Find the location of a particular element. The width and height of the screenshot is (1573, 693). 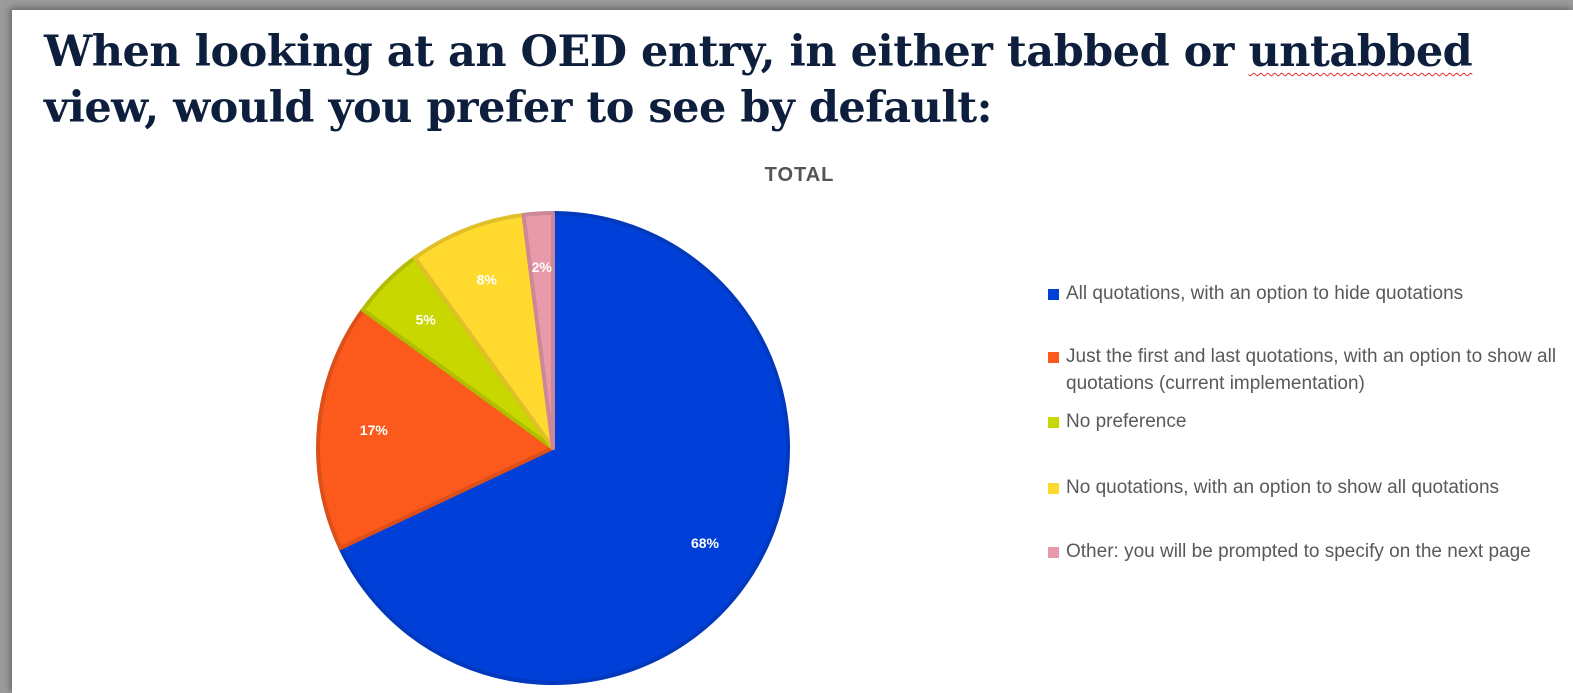

pie-data-label-5: 2% is located at coordinates (542, 267).